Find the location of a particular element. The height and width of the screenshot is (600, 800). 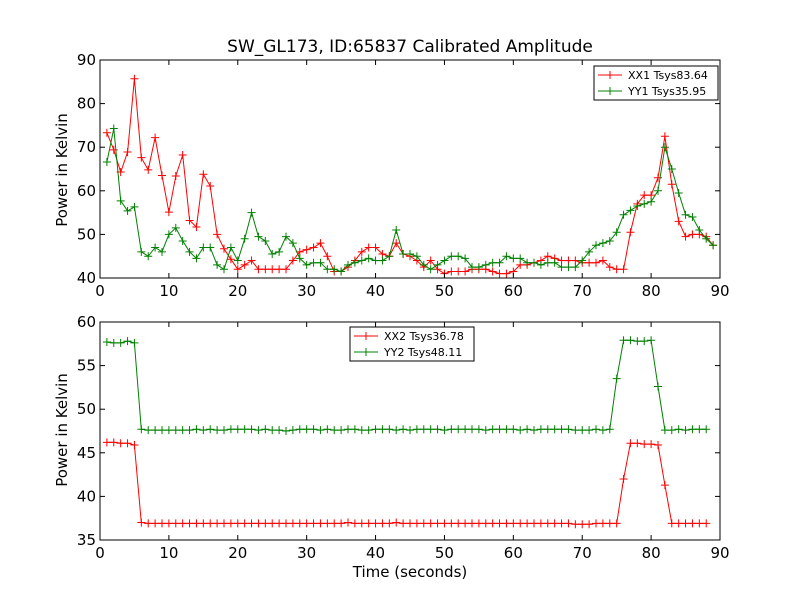

x-tick-label: 10 is located at coordinates (168, 291).